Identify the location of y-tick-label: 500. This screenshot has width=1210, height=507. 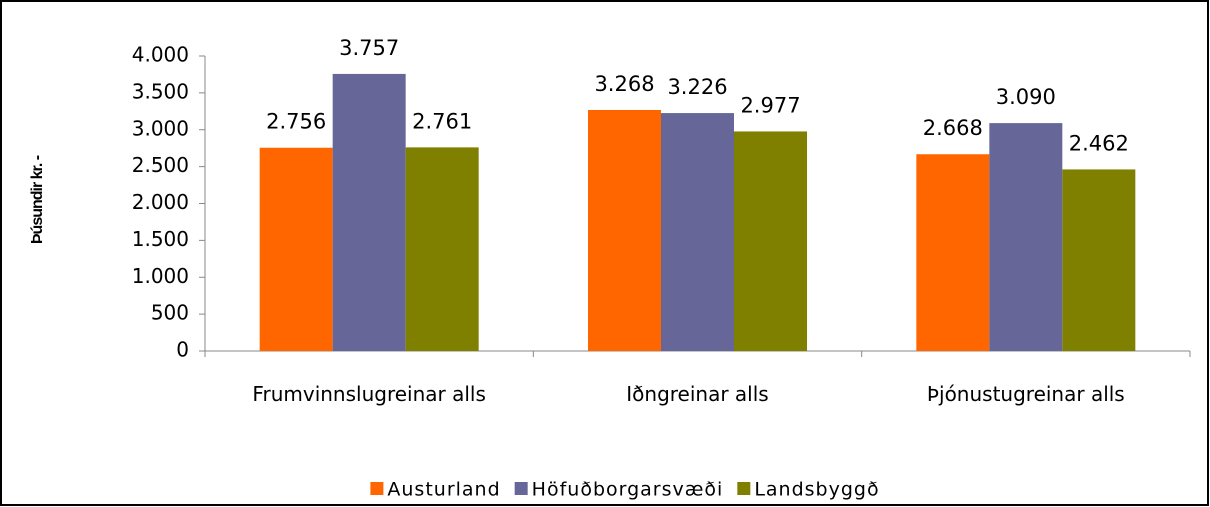
(170, 313).